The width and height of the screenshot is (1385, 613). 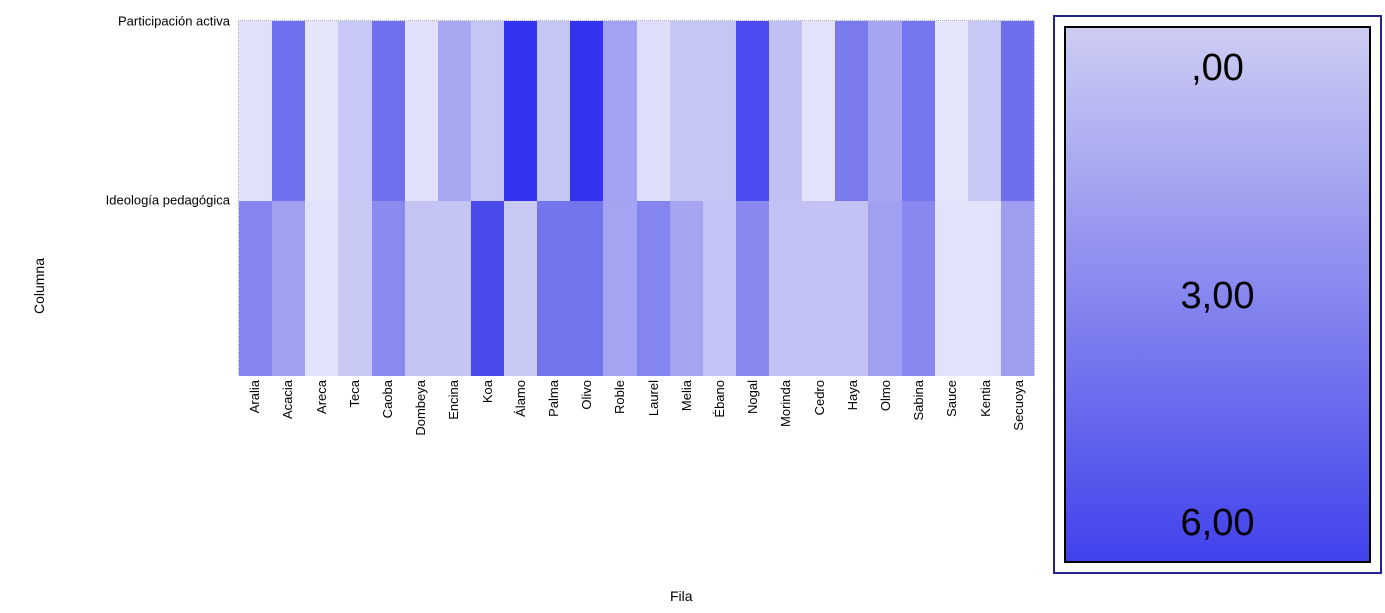 I want to click on legend-label-min: ,00, so click(x=1217, y=68).